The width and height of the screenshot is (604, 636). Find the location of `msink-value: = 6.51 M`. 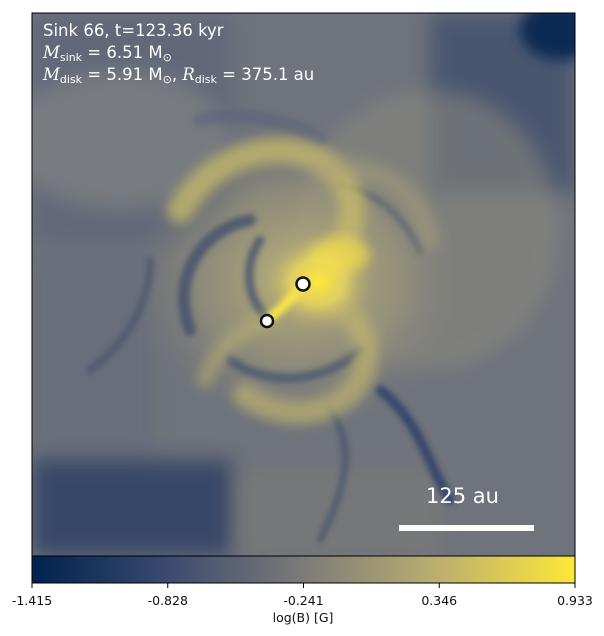

msink-value: = 6.51 M is located at coordinates (122, 52).